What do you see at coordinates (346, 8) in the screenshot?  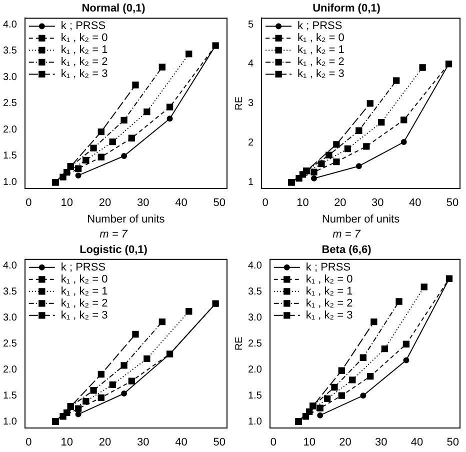 I see `chart-title: Uniform (0,1)` at bounding box center [346, 8].